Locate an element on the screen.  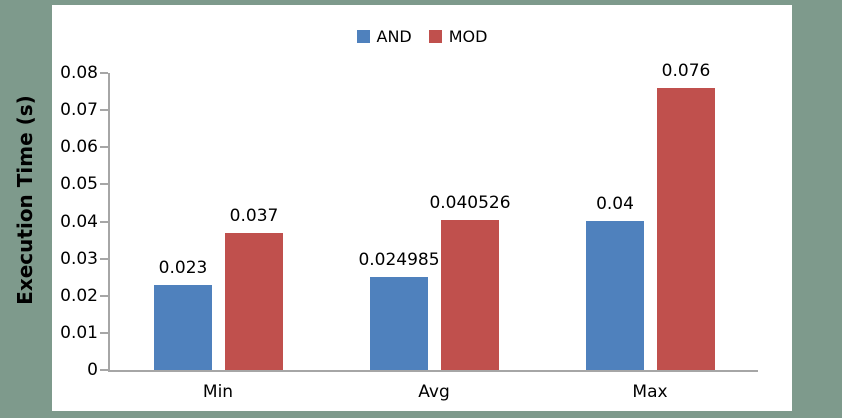
legend-swatch-mod is located at coordinates (435, 36).